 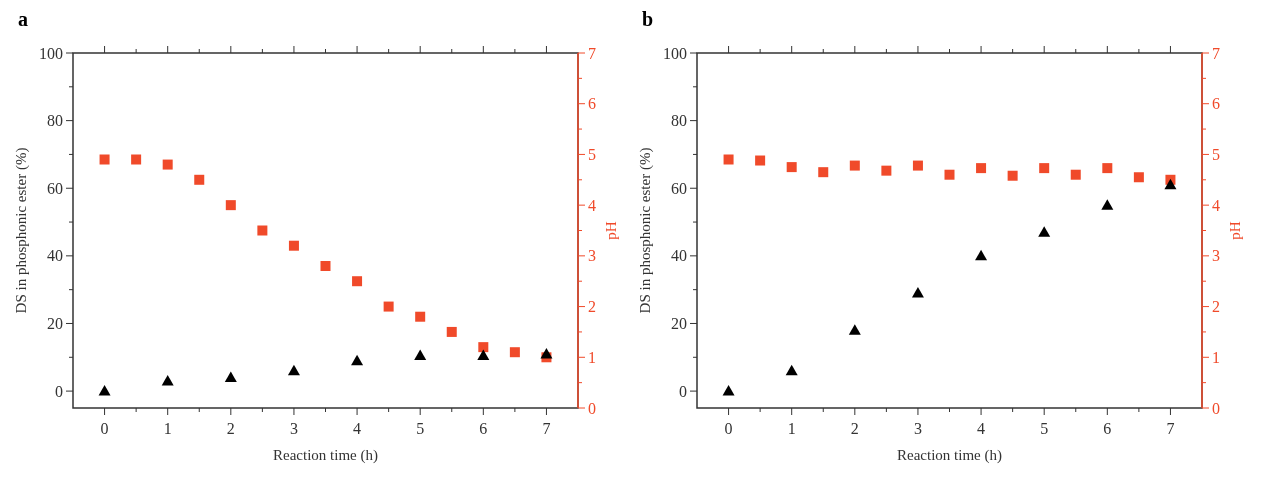 I want to click on chart-title: b, so click(x=648, y=19).